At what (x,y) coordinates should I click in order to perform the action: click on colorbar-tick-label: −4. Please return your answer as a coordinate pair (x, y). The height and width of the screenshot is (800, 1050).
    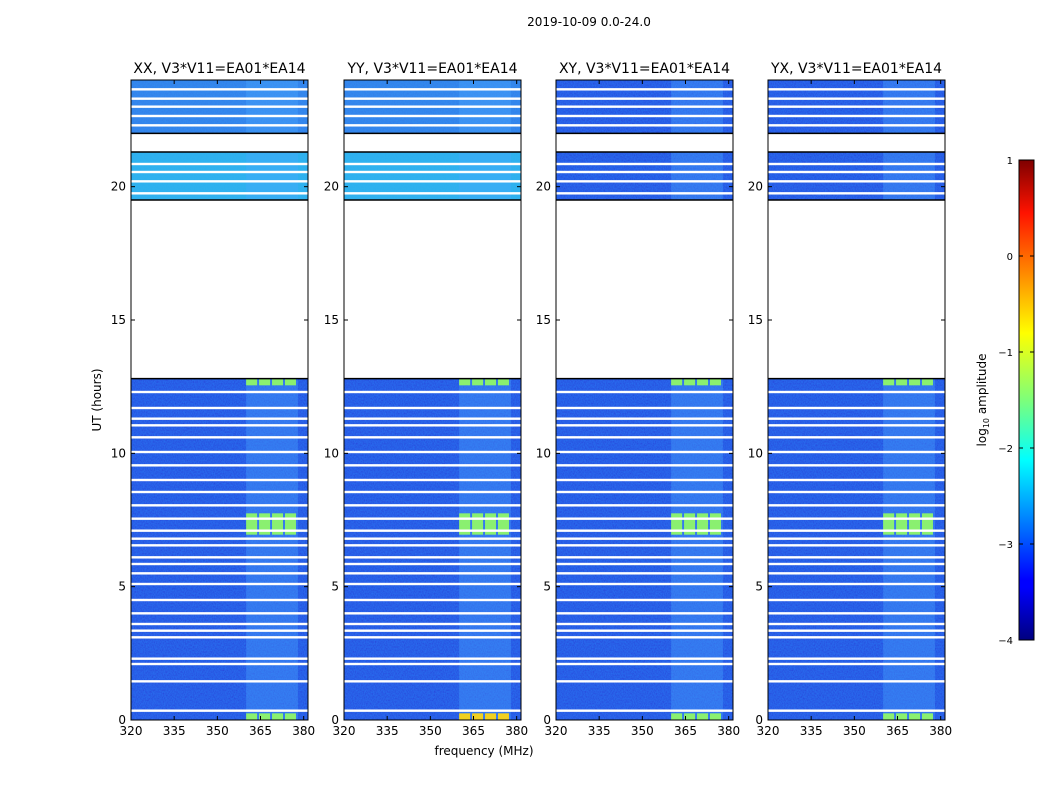
    Looking at the image, I should click on (1005, 641).